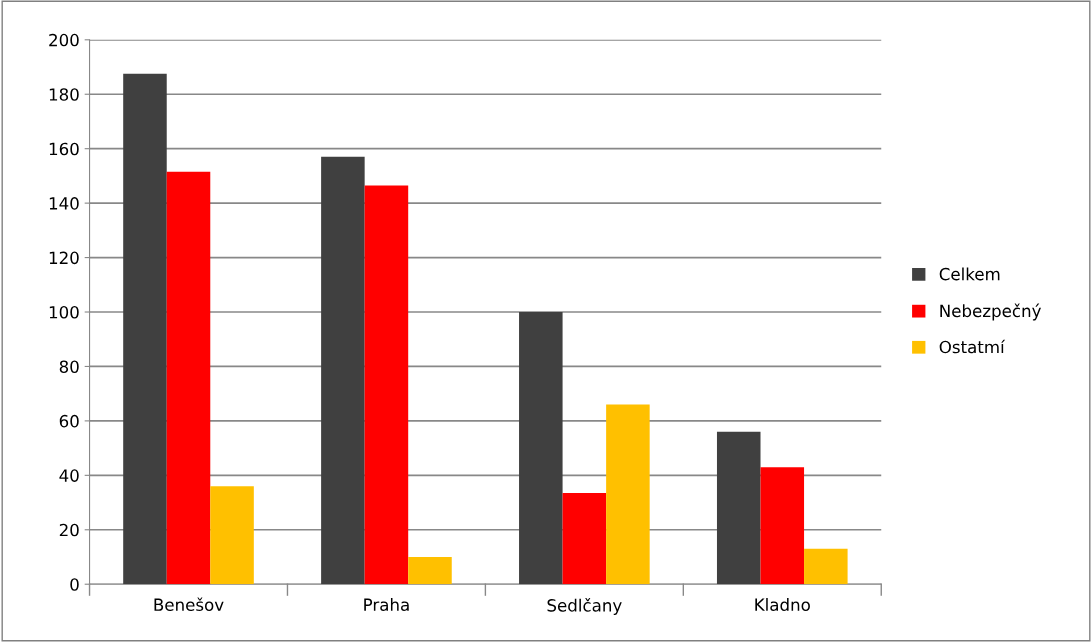  I want to click on y-tick-label: 40, so click(69, 475).